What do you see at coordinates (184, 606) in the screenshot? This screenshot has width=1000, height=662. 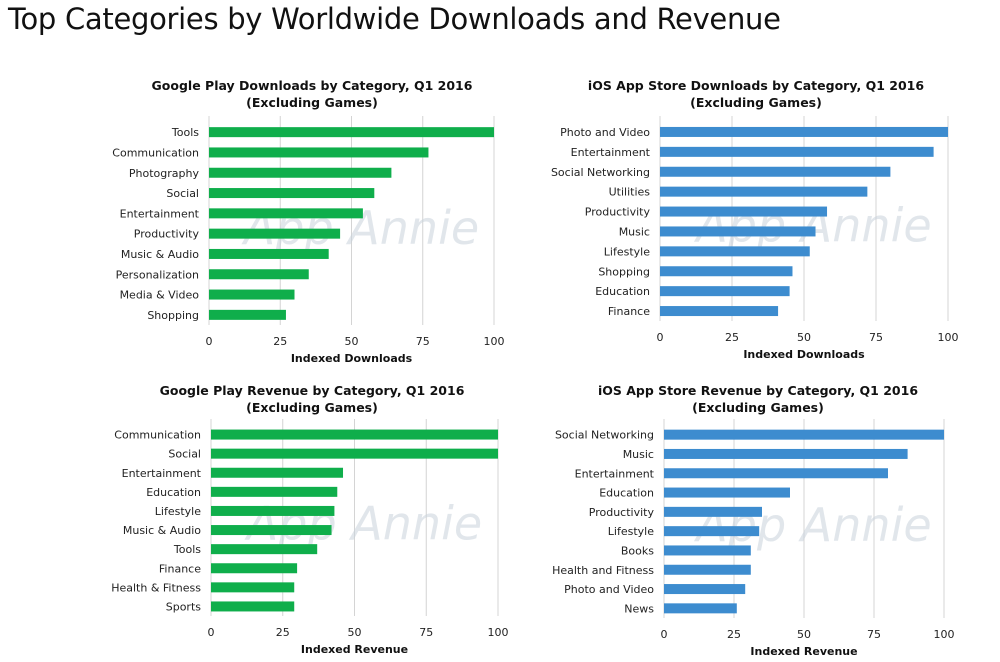 I see `category-label: Sports` at bounding box center [184, 606].